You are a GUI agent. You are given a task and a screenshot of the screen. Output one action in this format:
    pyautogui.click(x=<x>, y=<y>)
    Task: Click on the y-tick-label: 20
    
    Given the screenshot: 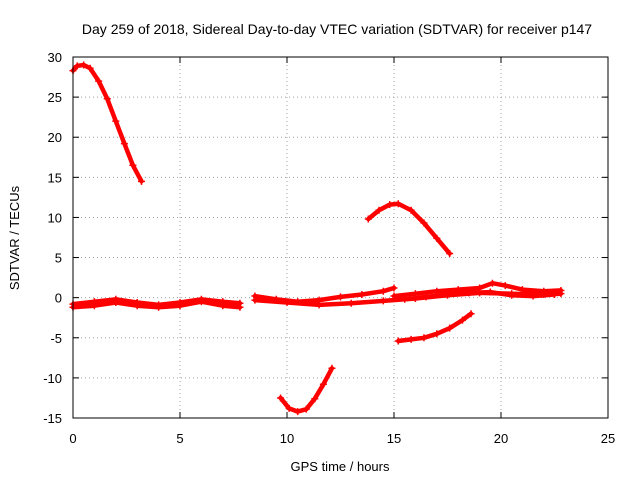 What is the action you would take?
    pyautogui.click(x=55, y=137)
    